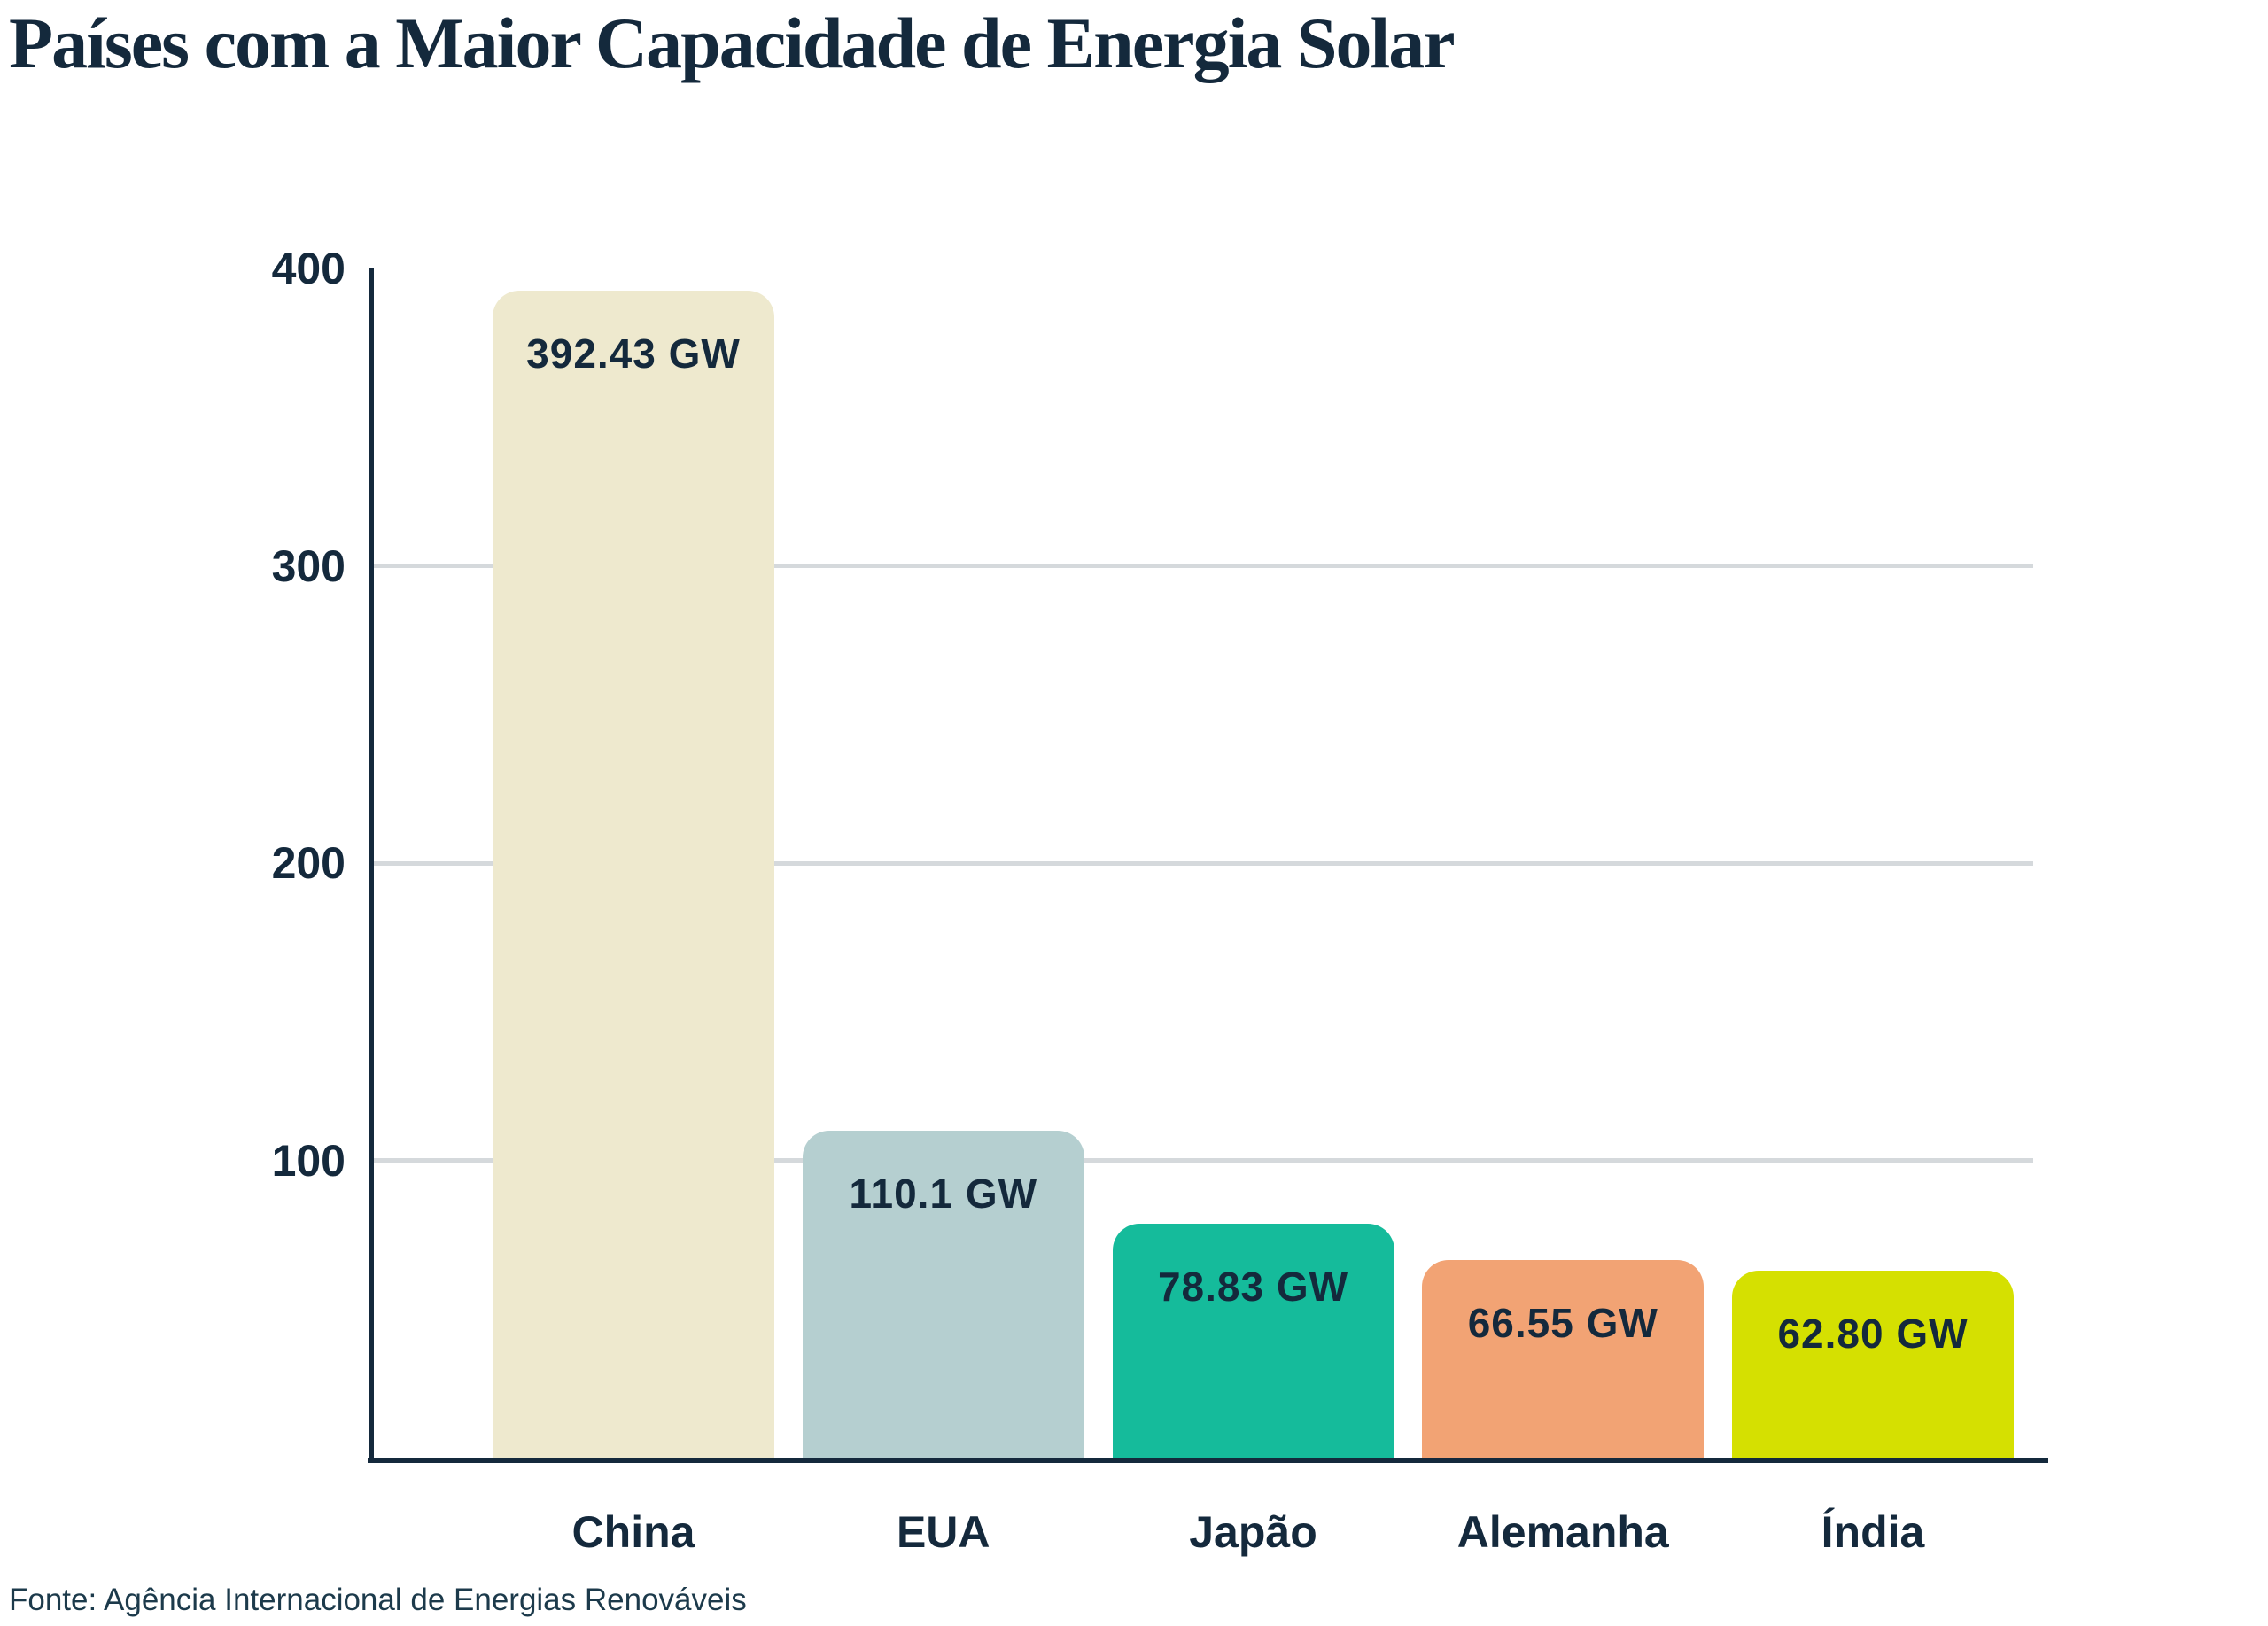 This screenshot has width=2268, height=1626. I want to click on y-tick-label-200: 200, so click(308, 863).